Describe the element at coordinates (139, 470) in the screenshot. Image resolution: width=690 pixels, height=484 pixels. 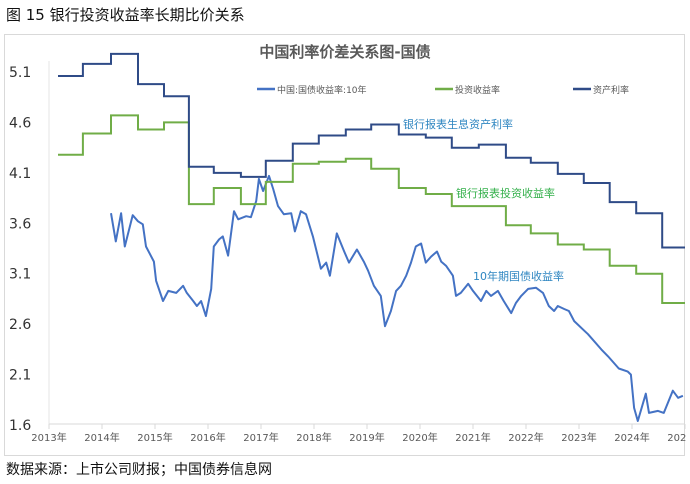
I see `source-note: 数据来源：上市公司财报；中国债券信息网` at that location.